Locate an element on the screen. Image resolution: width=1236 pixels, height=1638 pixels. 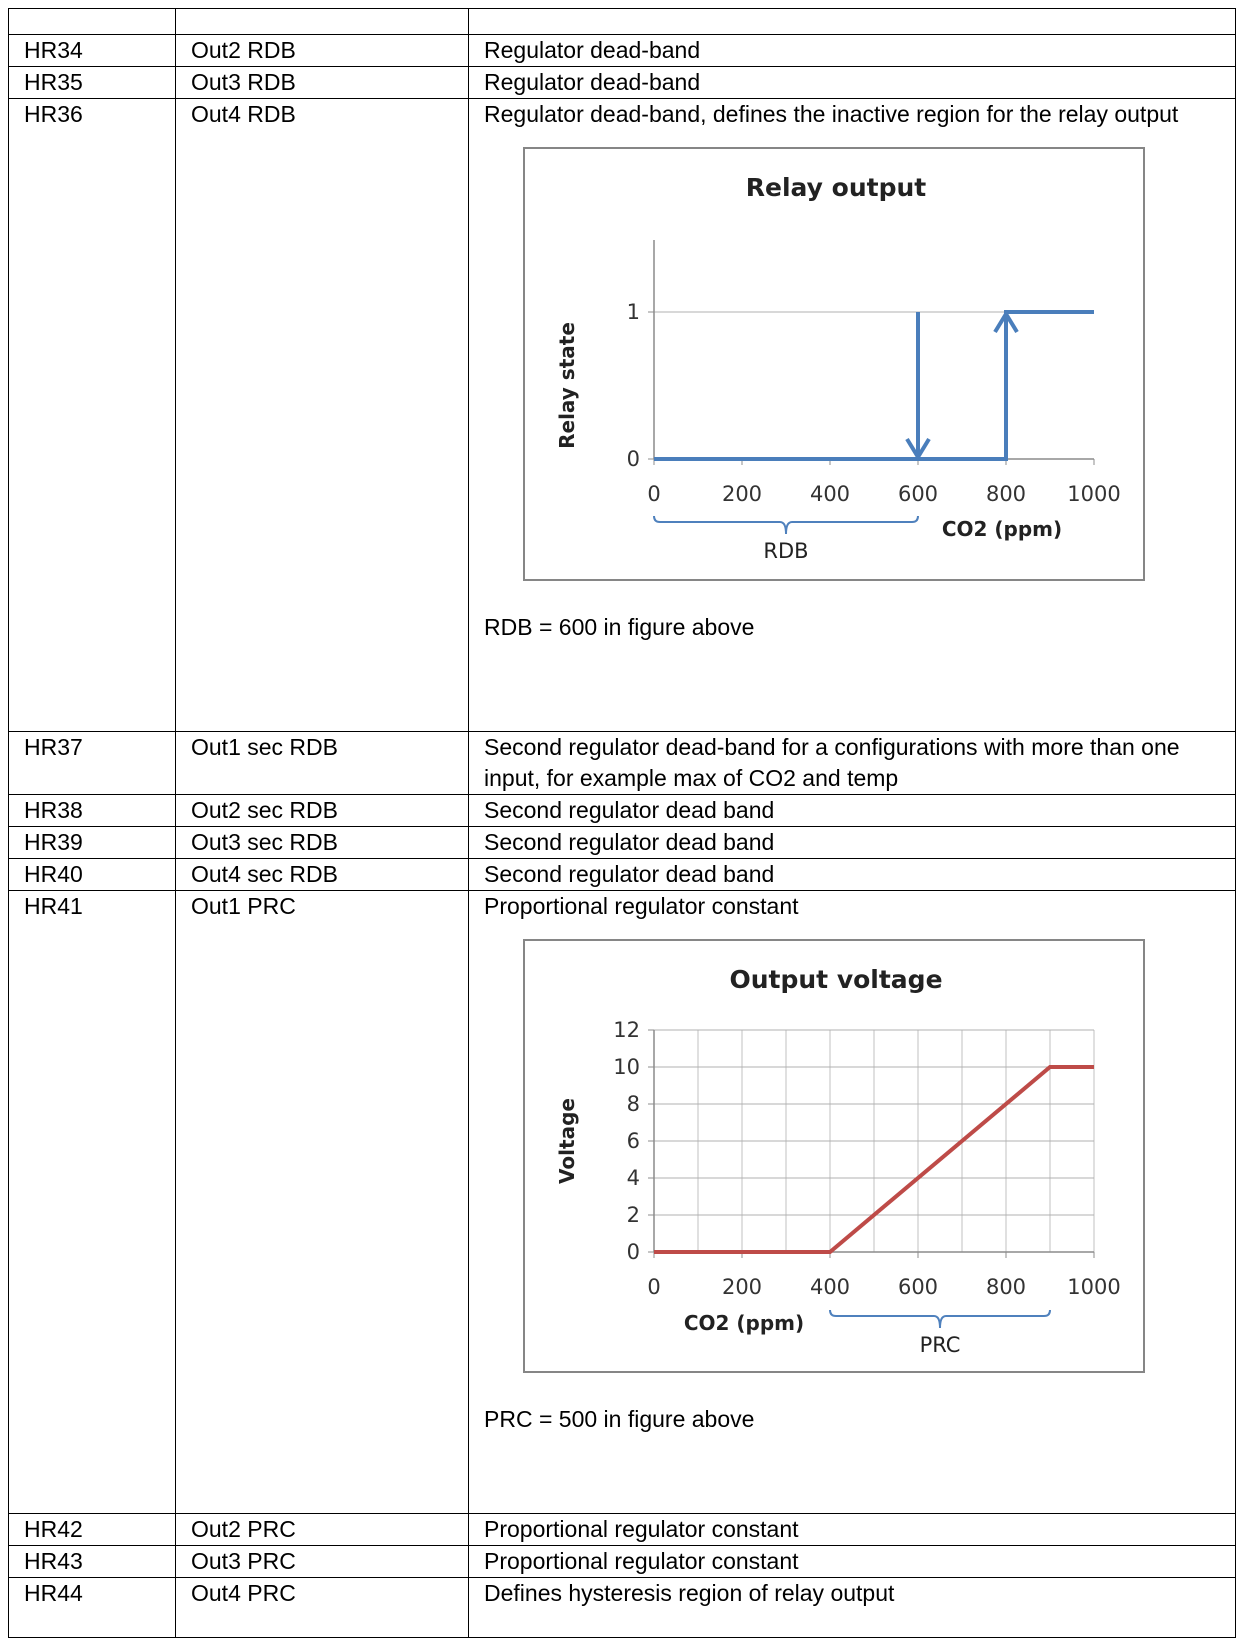
description-text: Proportional regulator constant is located at coordinates (641, 906).